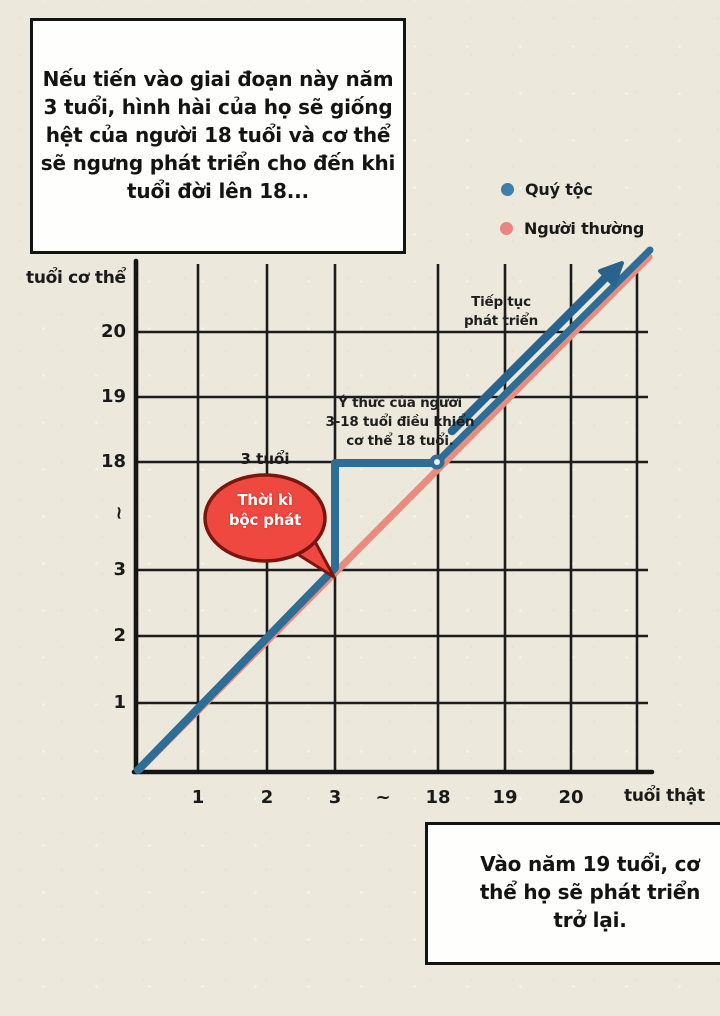 This screenshot has width=720, height=1016. I want to click on control-note-line: Ý thức của người, so click(400, 403).